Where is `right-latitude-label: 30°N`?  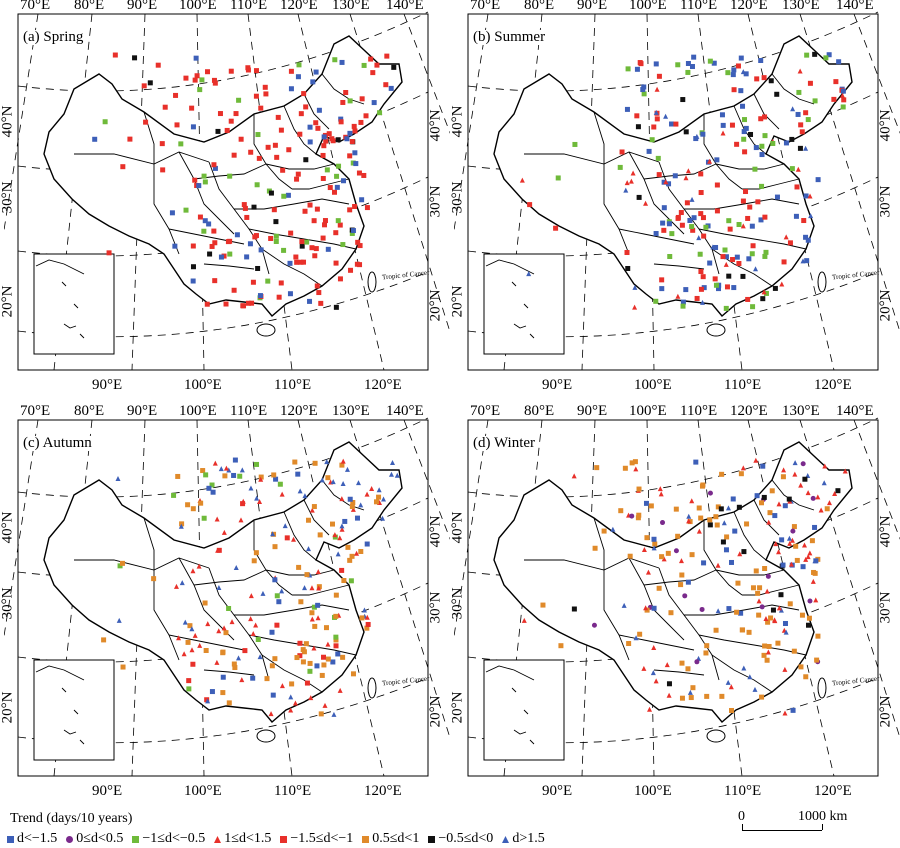
right-latitude-label: 30°N is located at coordinates (435, 607).